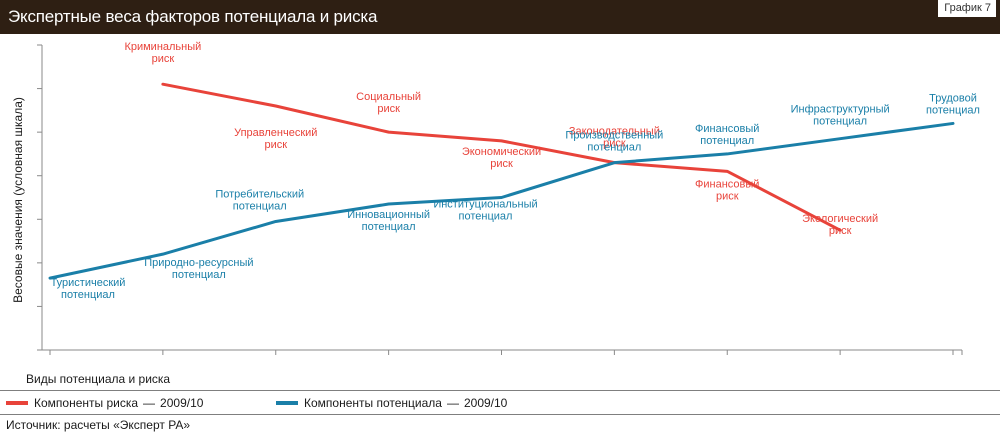 The height and width of the screenshot is (434, 1000). Describe the element at coordinates (500, 414) in the screenshot. I see `divider-bottom` at that location.